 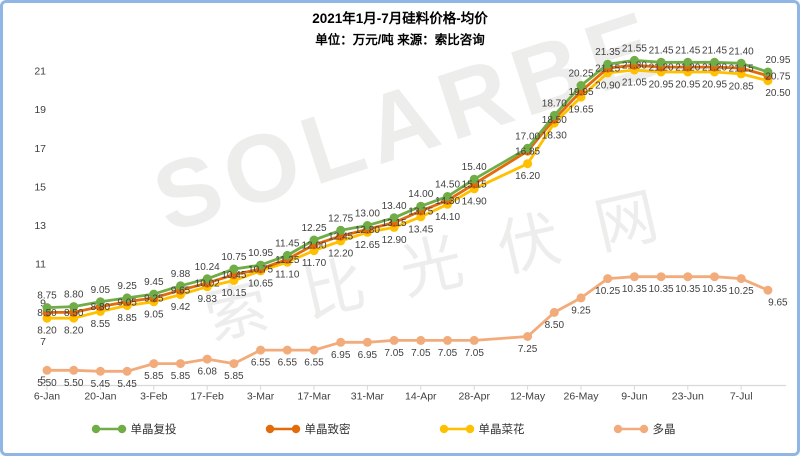 I want to click on data-label: 13.45, so click(x=420, y=229).